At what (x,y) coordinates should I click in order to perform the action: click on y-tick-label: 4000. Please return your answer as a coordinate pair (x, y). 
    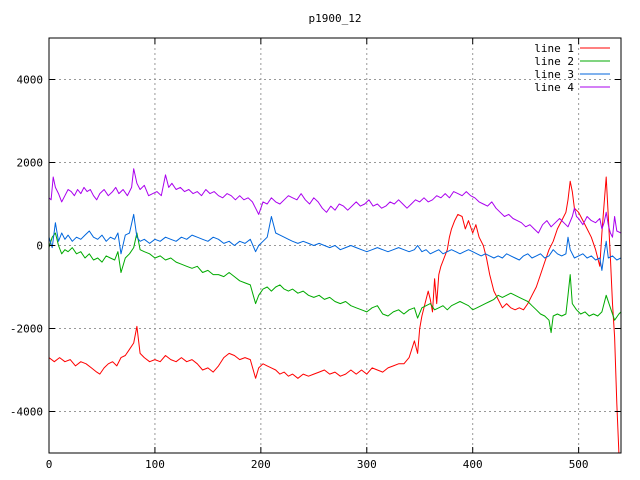
    Looking at the image, I should click on (30, 80).